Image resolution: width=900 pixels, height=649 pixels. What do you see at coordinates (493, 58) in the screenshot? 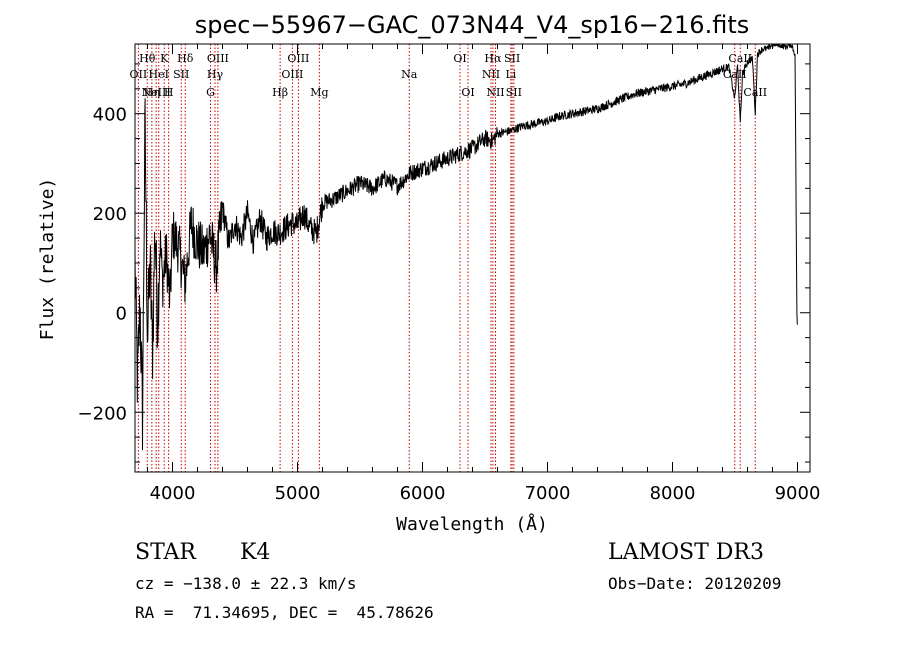
I see `emission-line-label: Hα` at bounding box center [493, 58].